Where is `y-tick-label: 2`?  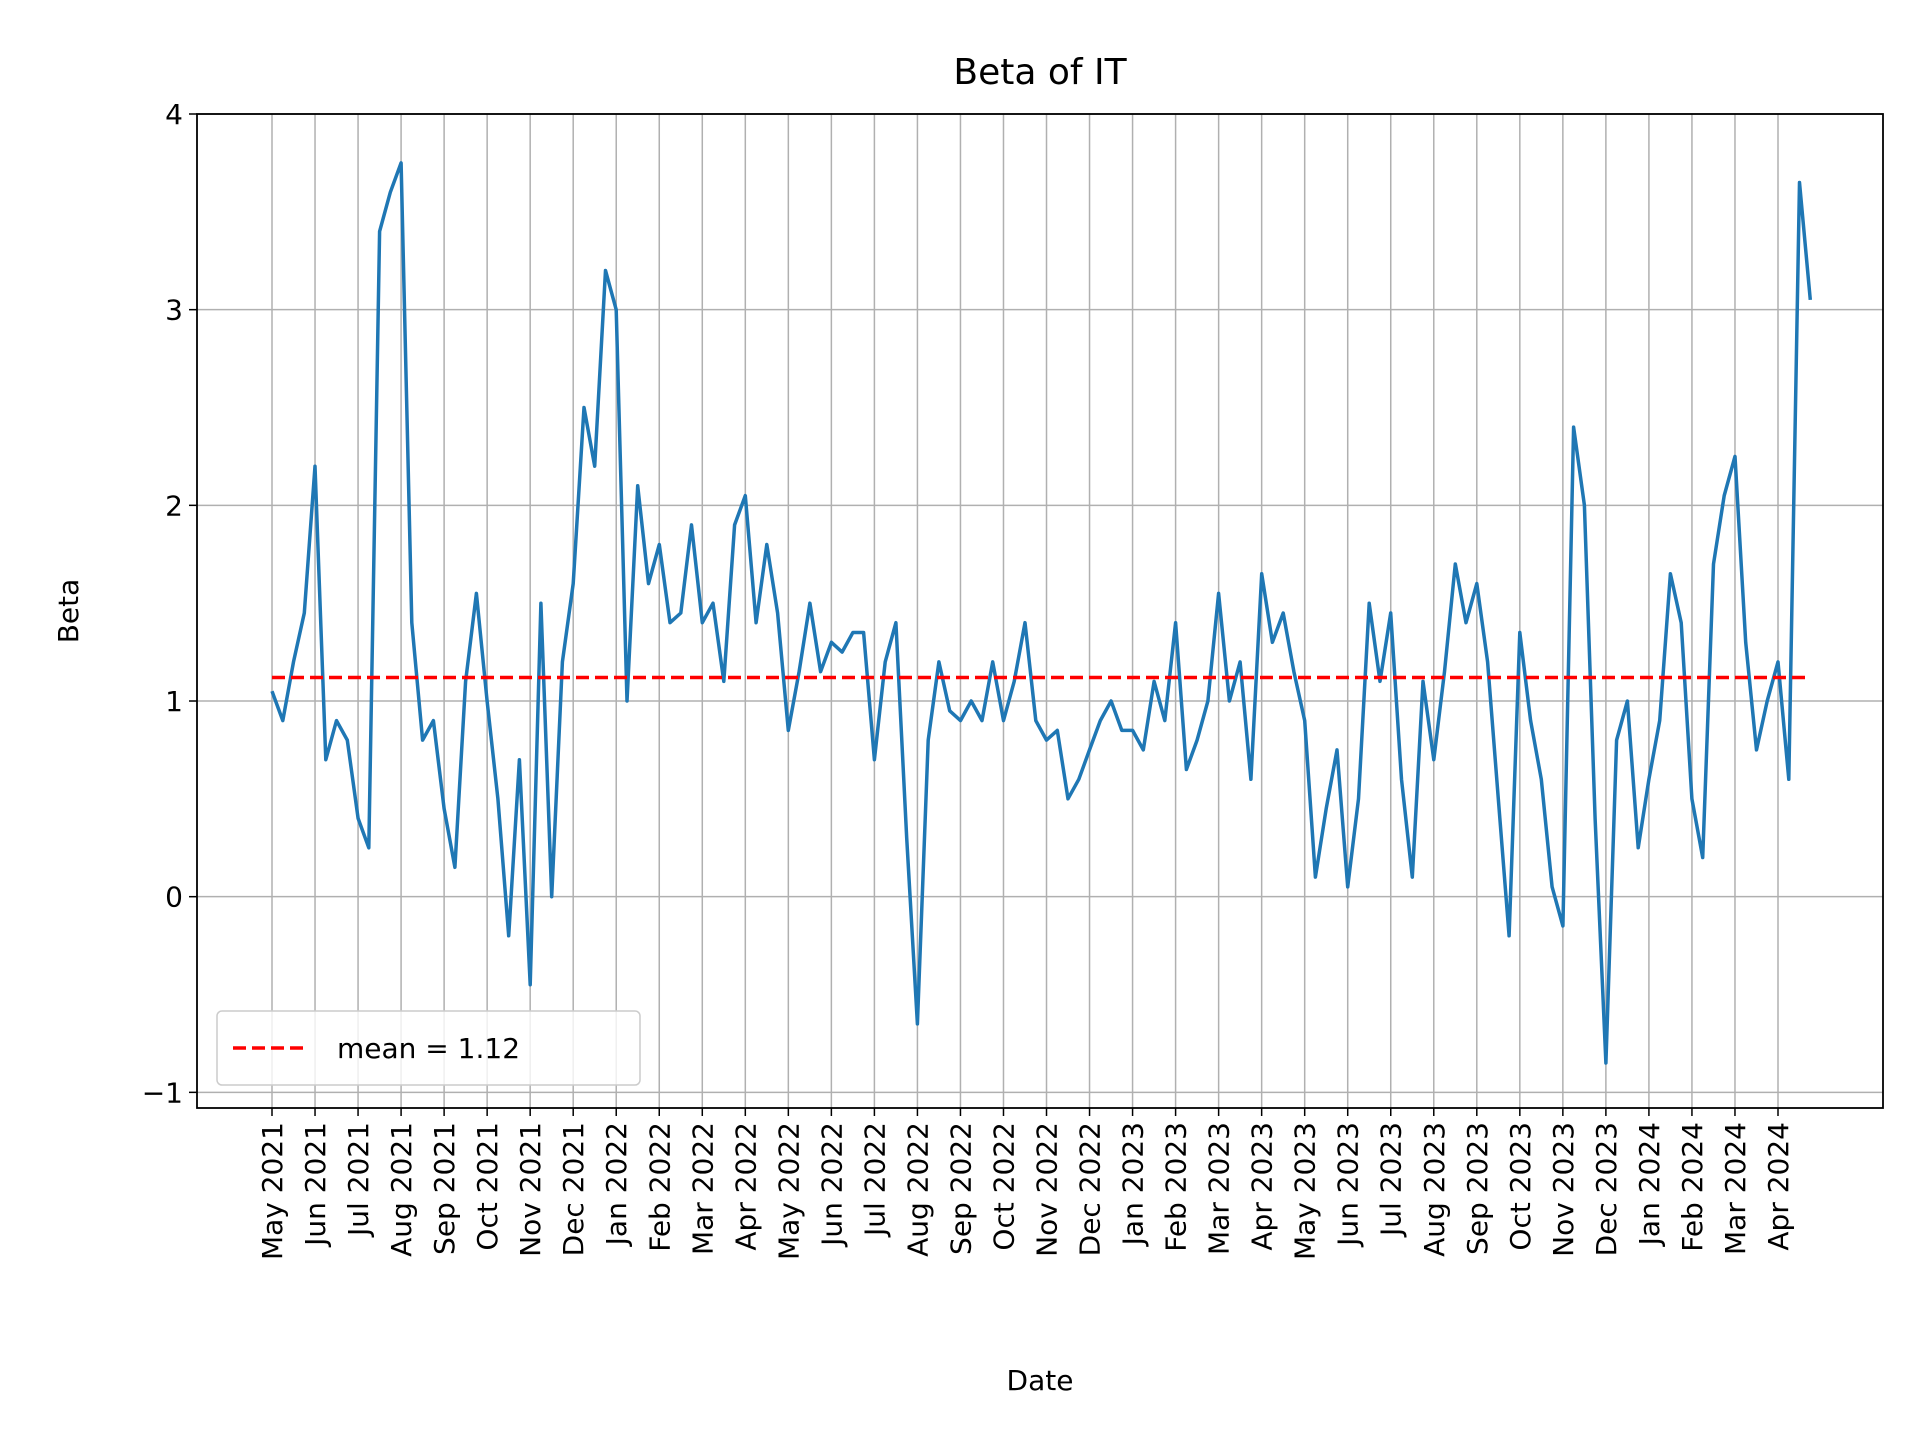
y-tick-label: 2 is located at coordinates (174, 505).